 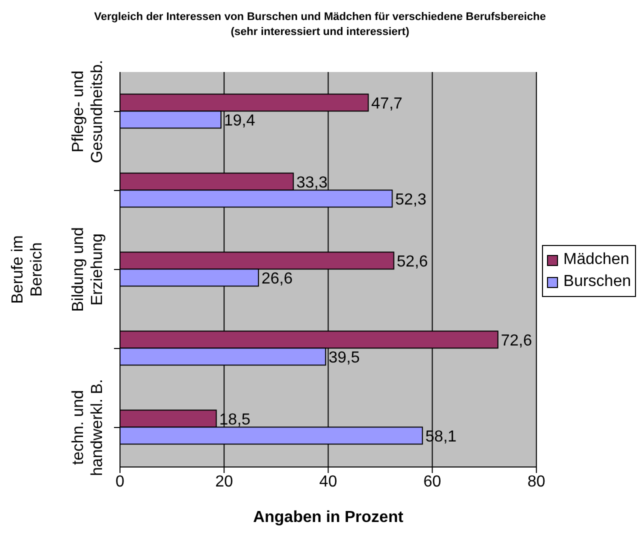 I want to click on y-axis-title: Berufe im Bereich, so click(x=28, y=269).